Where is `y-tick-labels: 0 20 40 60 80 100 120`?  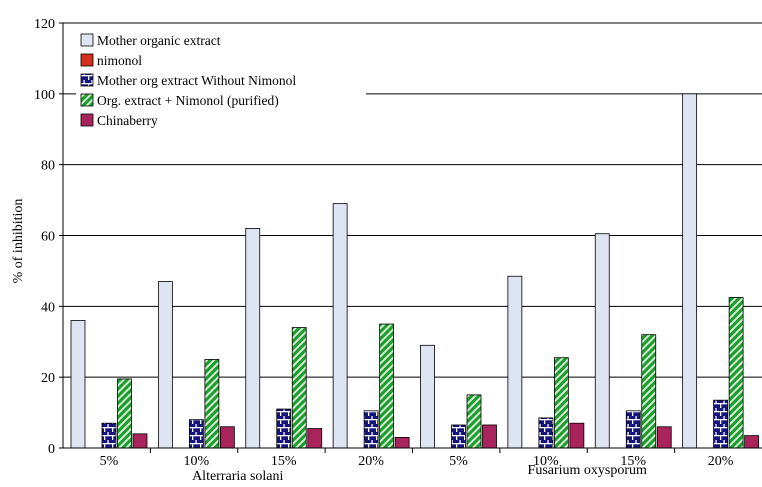
y-tick-labels: 0 20 40 60 80 100 120 is located at coordinates (48, 237).